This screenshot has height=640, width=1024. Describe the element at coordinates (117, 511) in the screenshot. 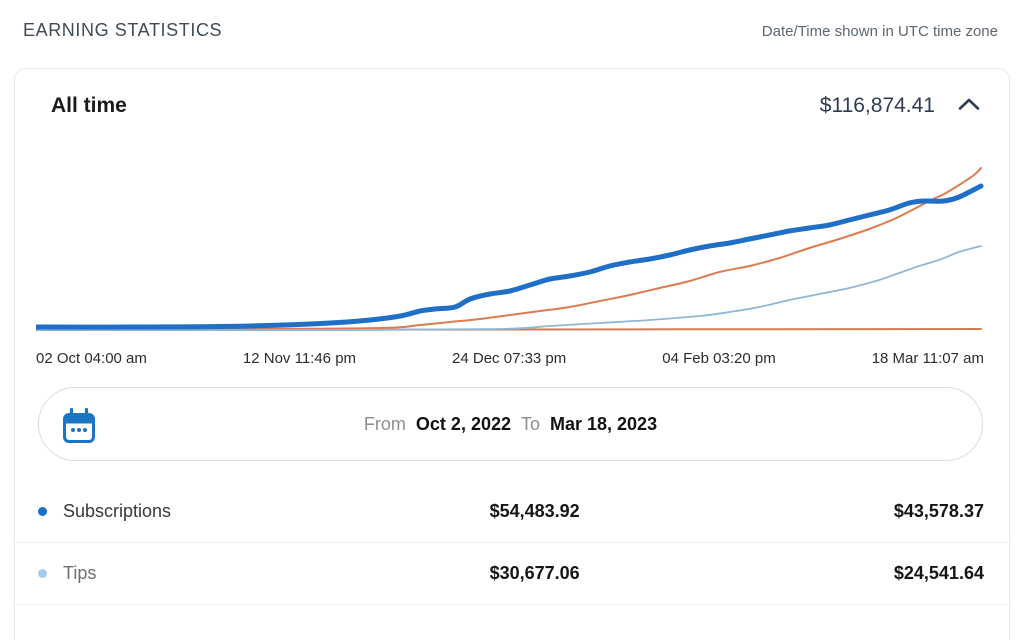

I see `legend-label: Subscriptions` at that location.